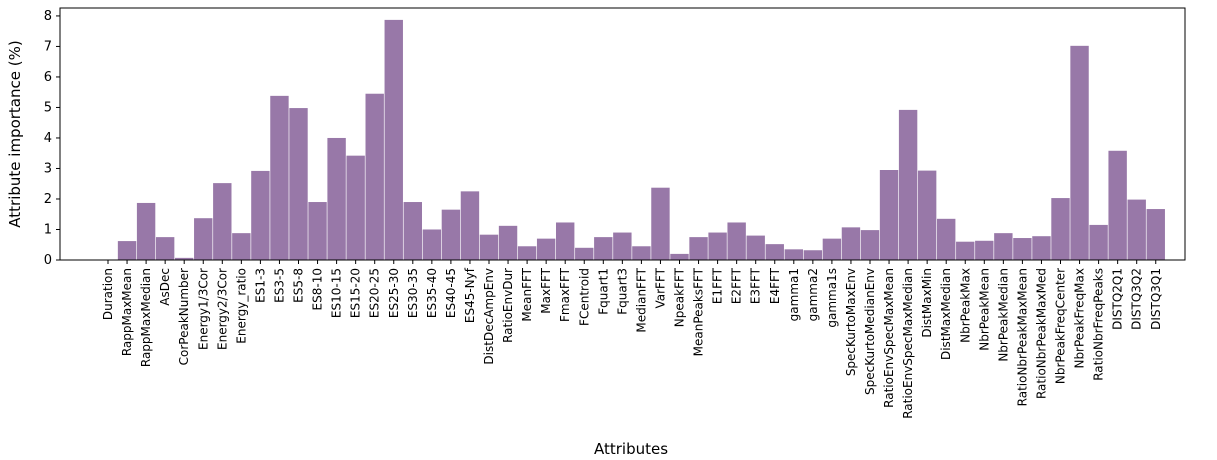  Describe the element at coordinates (508, 305) in the screenshot. I see `x-tick-label: RatioEnvDur` at that location.